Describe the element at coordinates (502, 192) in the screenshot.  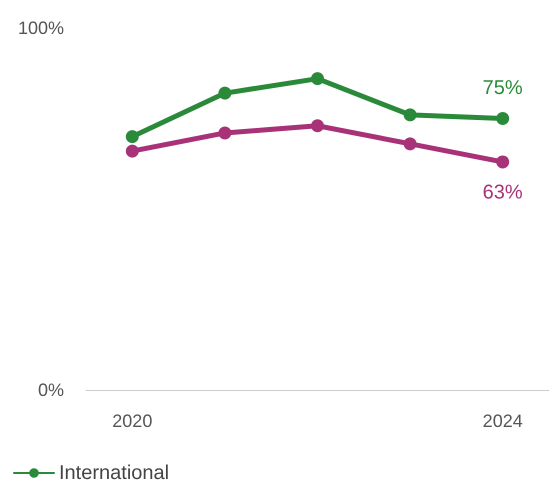
I see `data-label: 63%` at that location.